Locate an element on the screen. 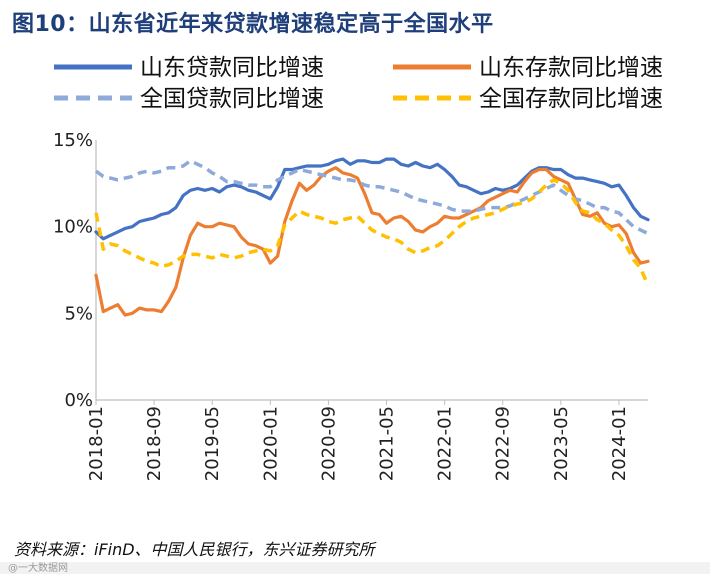  y-tick-label: 10% is located at coordinates (73, 227).